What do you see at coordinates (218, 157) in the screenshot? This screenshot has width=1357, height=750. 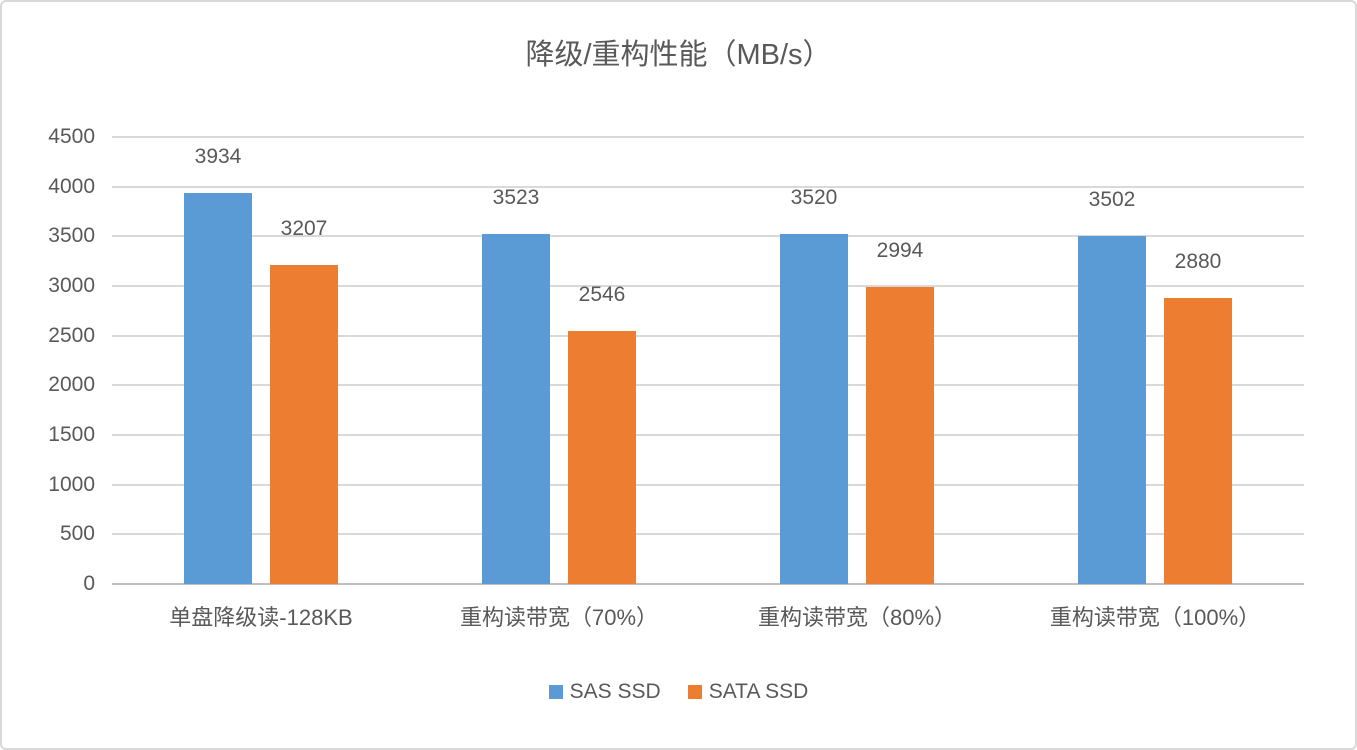 I see `data-label: 3934` at bounding box center [218, 157].